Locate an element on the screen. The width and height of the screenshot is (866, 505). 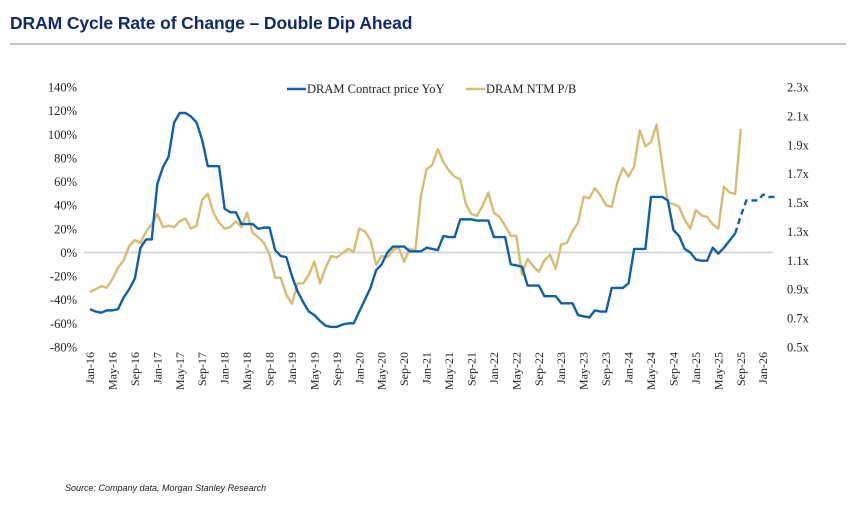
right-tick-label: 0.7x is located at coordinates (798, 319).